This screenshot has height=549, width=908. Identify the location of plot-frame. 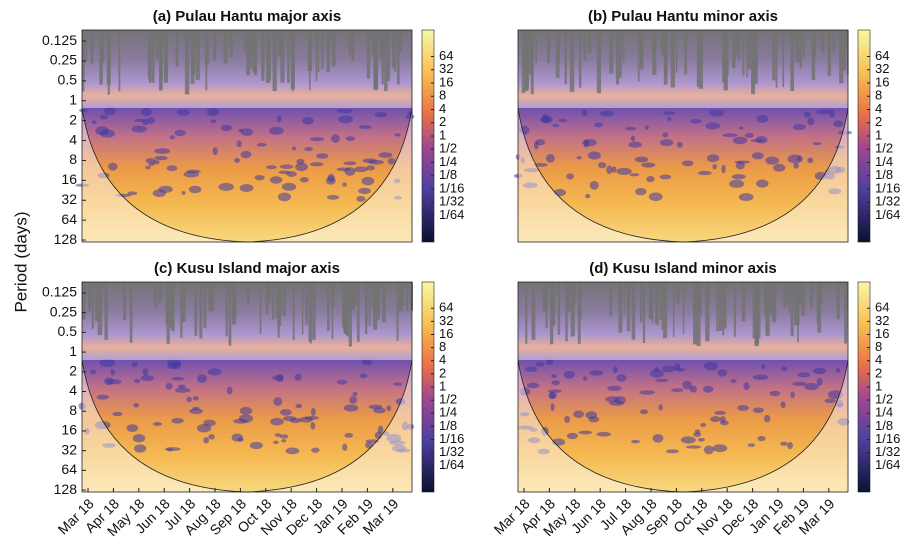
(683, 387).